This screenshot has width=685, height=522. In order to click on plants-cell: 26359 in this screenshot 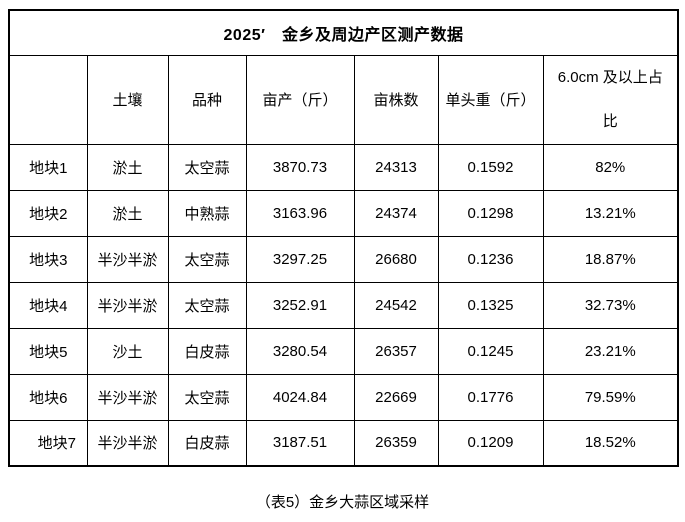, I will do `click(396, 443)`.